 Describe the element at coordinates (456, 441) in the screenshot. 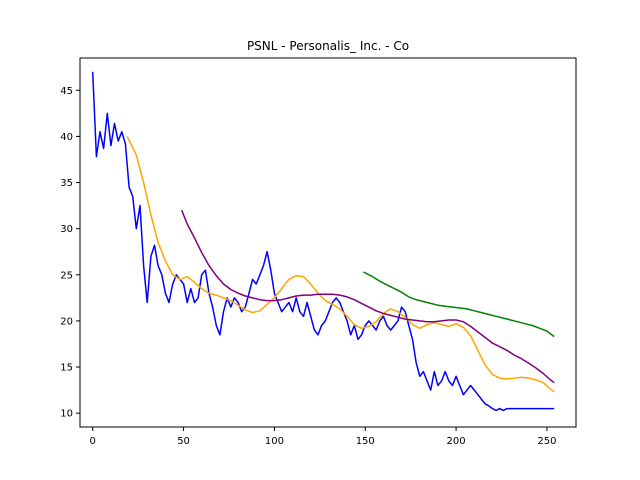

I see `x-tick-label: 200` at that location.